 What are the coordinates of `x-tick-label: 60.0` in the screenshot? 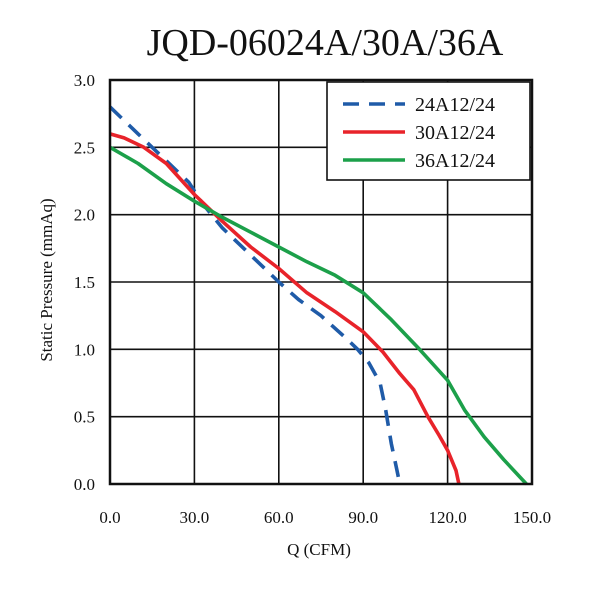 It's located at (279, 517).